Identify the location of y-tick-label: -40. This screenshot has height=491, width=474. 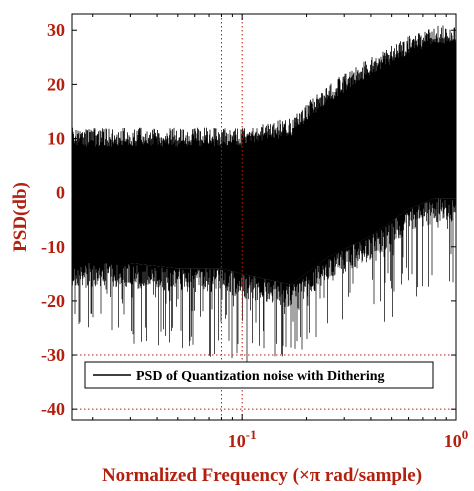
(53, 409).